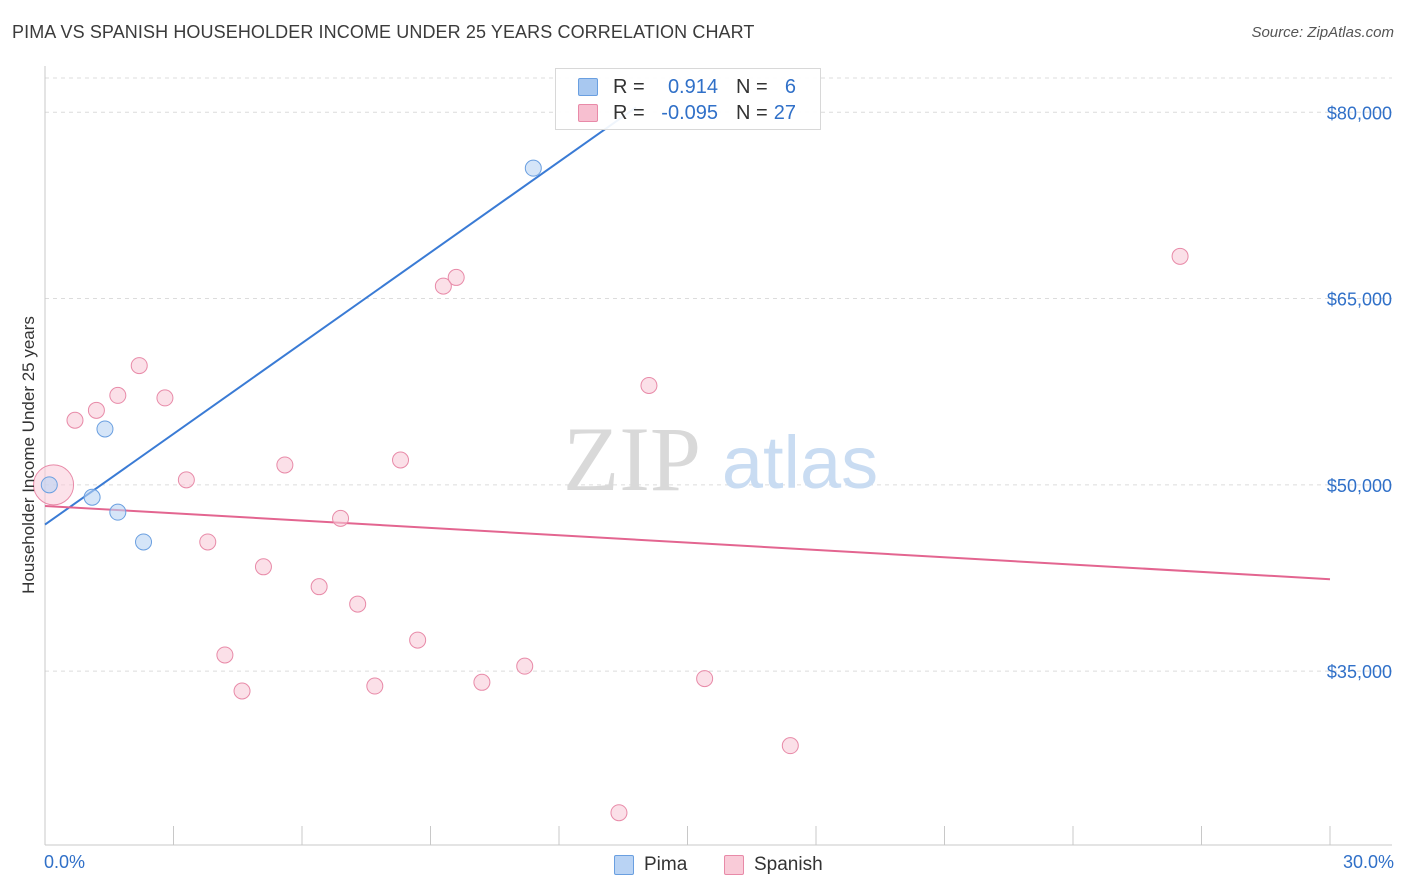  I want to click on source-credit: Source: ZipAtlas.com, so click(1322, 32).